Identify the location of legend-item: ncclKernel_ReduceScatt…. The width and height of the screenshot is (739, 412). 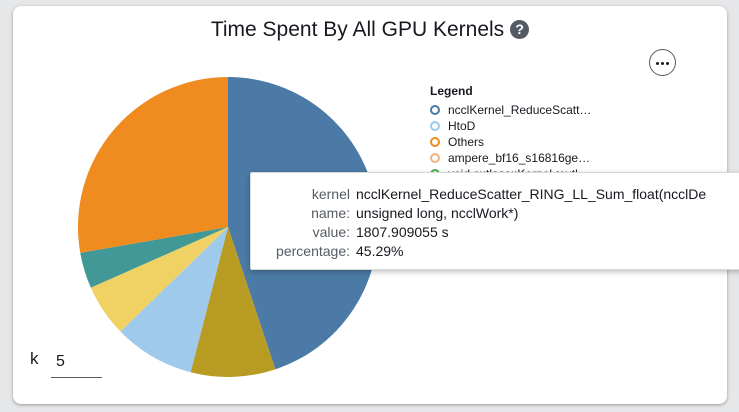
(550, 110).